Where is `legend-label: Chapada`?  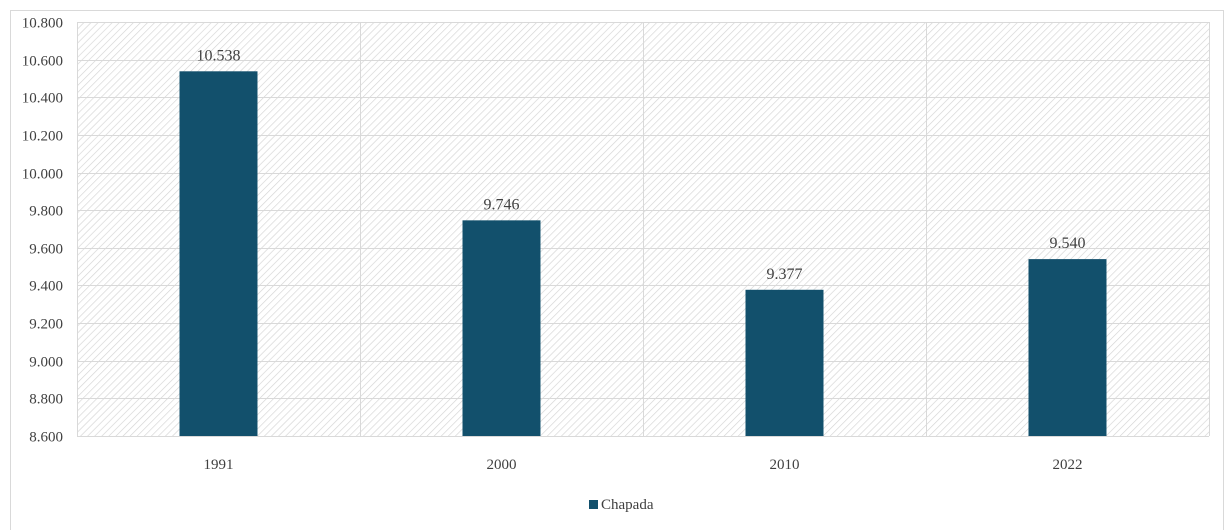 legend-label: Chapada is located at coordinates (627, 505).